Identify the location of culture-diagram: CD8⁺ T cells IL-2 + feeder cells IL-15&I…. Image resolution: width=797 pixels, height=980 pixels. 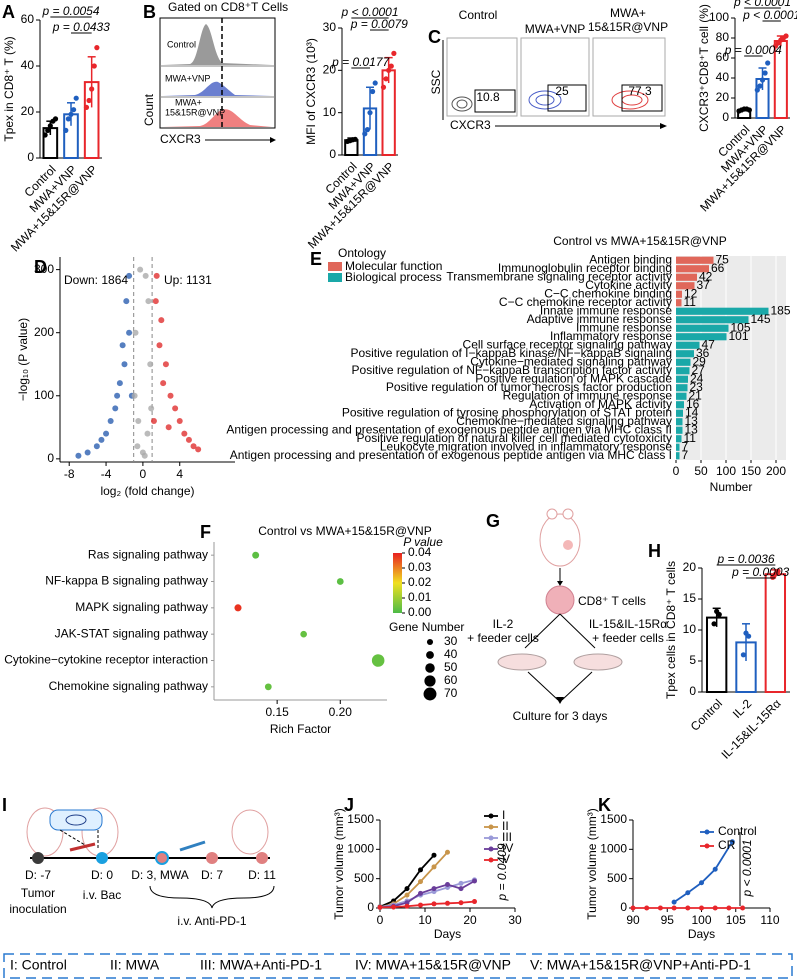
(567, 615).